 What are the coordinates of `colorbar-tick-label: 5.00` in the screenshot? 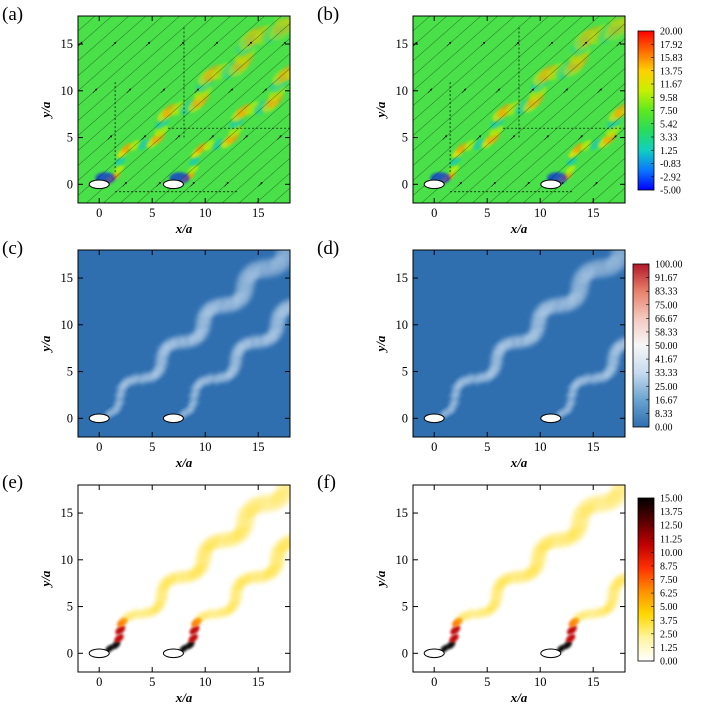 It's located at (669, 607).